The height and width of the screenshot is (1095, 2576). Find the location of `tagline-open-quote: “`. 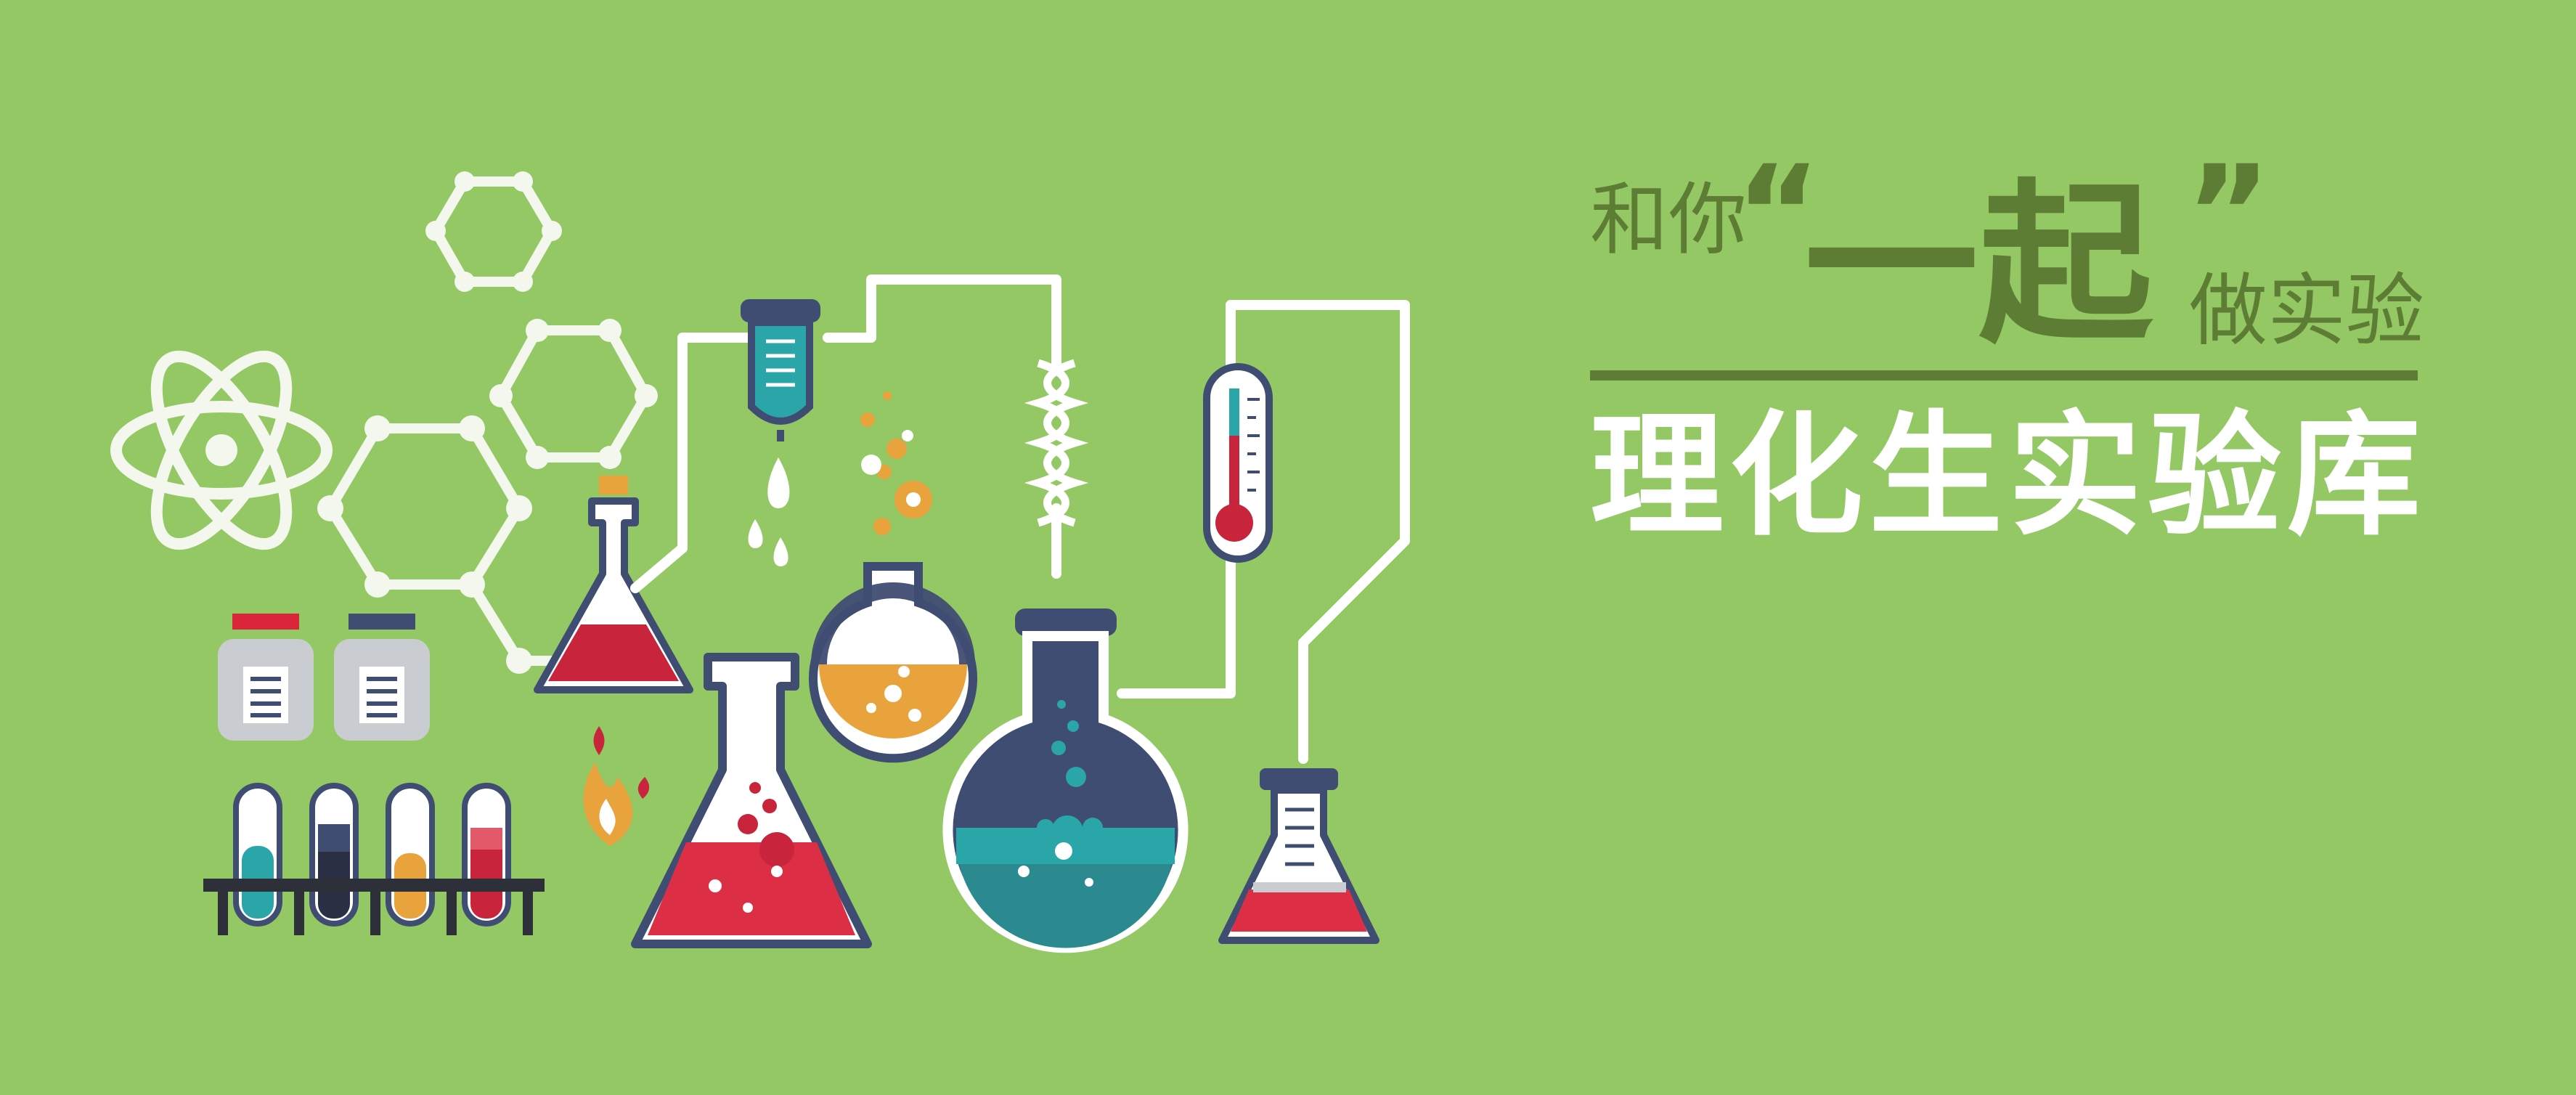

tagline-open-quote: “ is located at coordinates (1778, 214).